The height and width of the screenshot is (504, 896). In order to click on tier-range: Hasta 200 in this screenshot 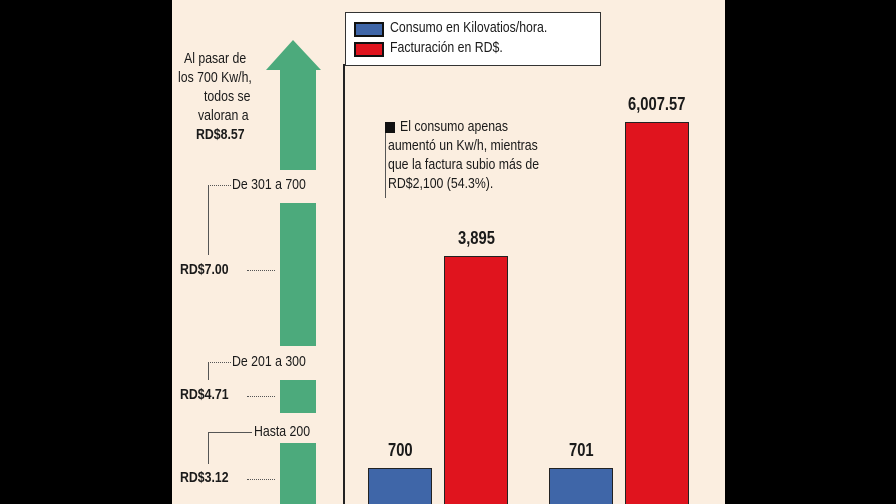, I will do `click(282, 431)`.